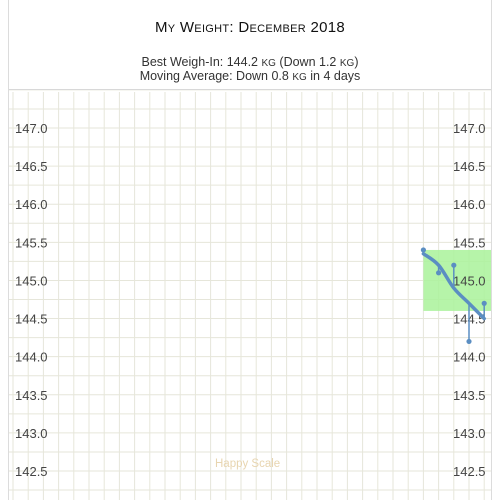 This screenshot has height=500, width=500. What do you see at coordinates (469, 128) in the screenshot?
I see `y-tick-label-right: 147.0` at bounding box center [469, 128].